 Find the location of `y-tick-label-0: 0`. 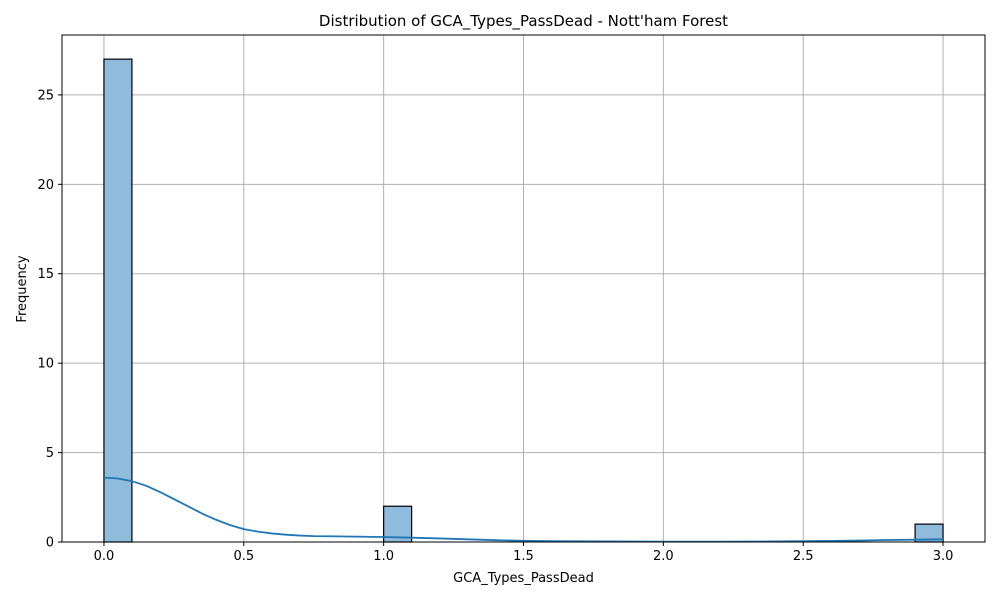

y-tick-label-0: 0 is located at coordinates (50, 543).